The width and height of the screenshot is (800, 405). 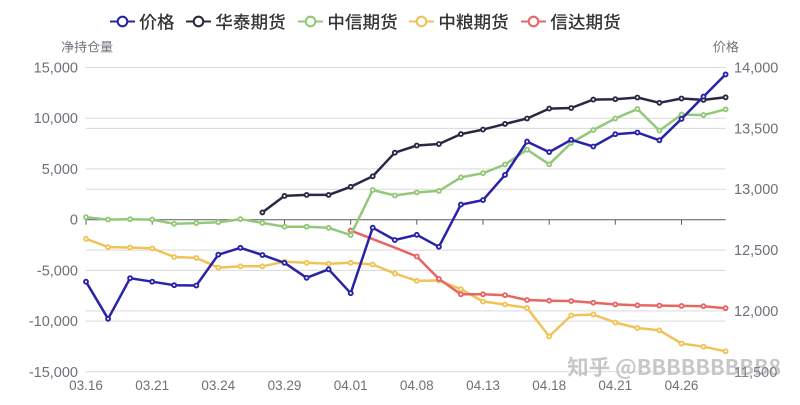 What do you see at coordinates (682, 385) in the screenshot?
I see `svg-text: 04.26` at bounding box center [682, 385].